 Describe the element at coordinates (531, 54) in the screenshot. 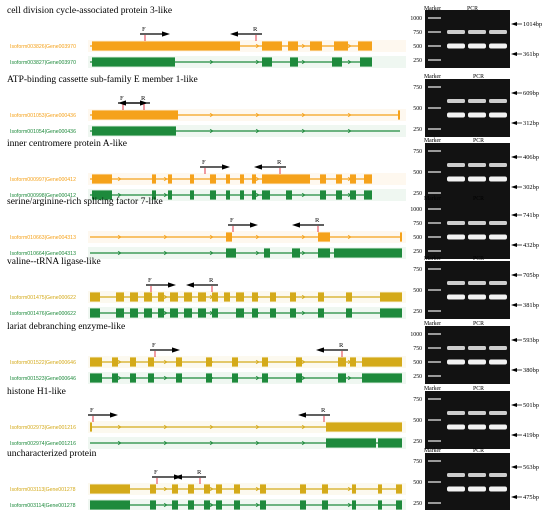

I see `band-size-label: 361bp` at that location.